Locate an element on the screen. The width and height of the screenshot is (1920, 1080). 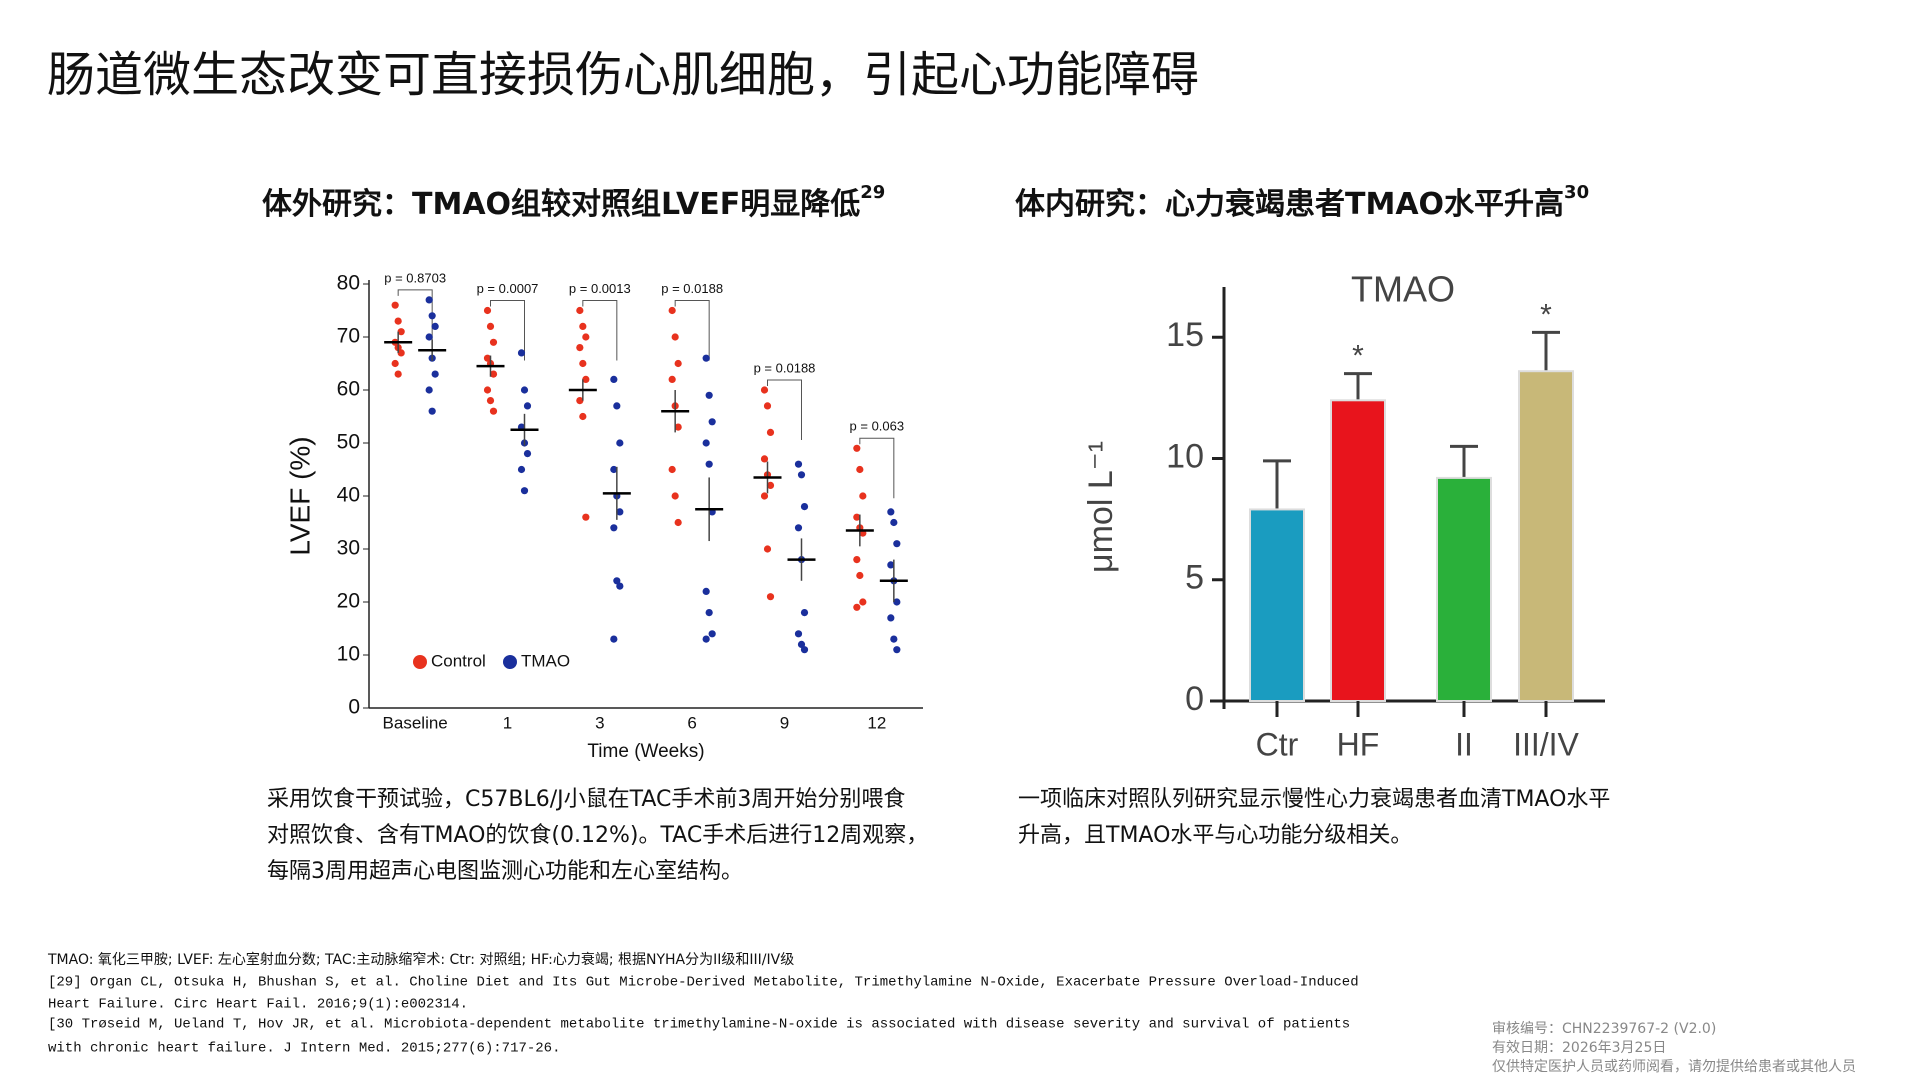
legend-label: TMAO is located at coordinates (545, 660).